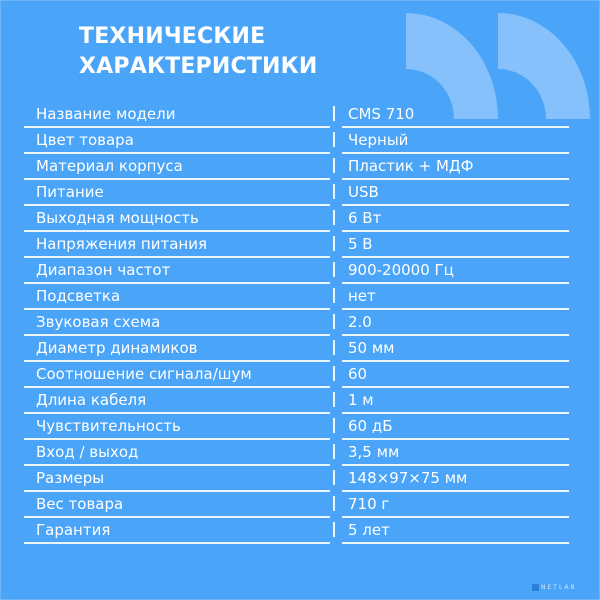  I want to click on spec-value: USB, so click(363, 192).